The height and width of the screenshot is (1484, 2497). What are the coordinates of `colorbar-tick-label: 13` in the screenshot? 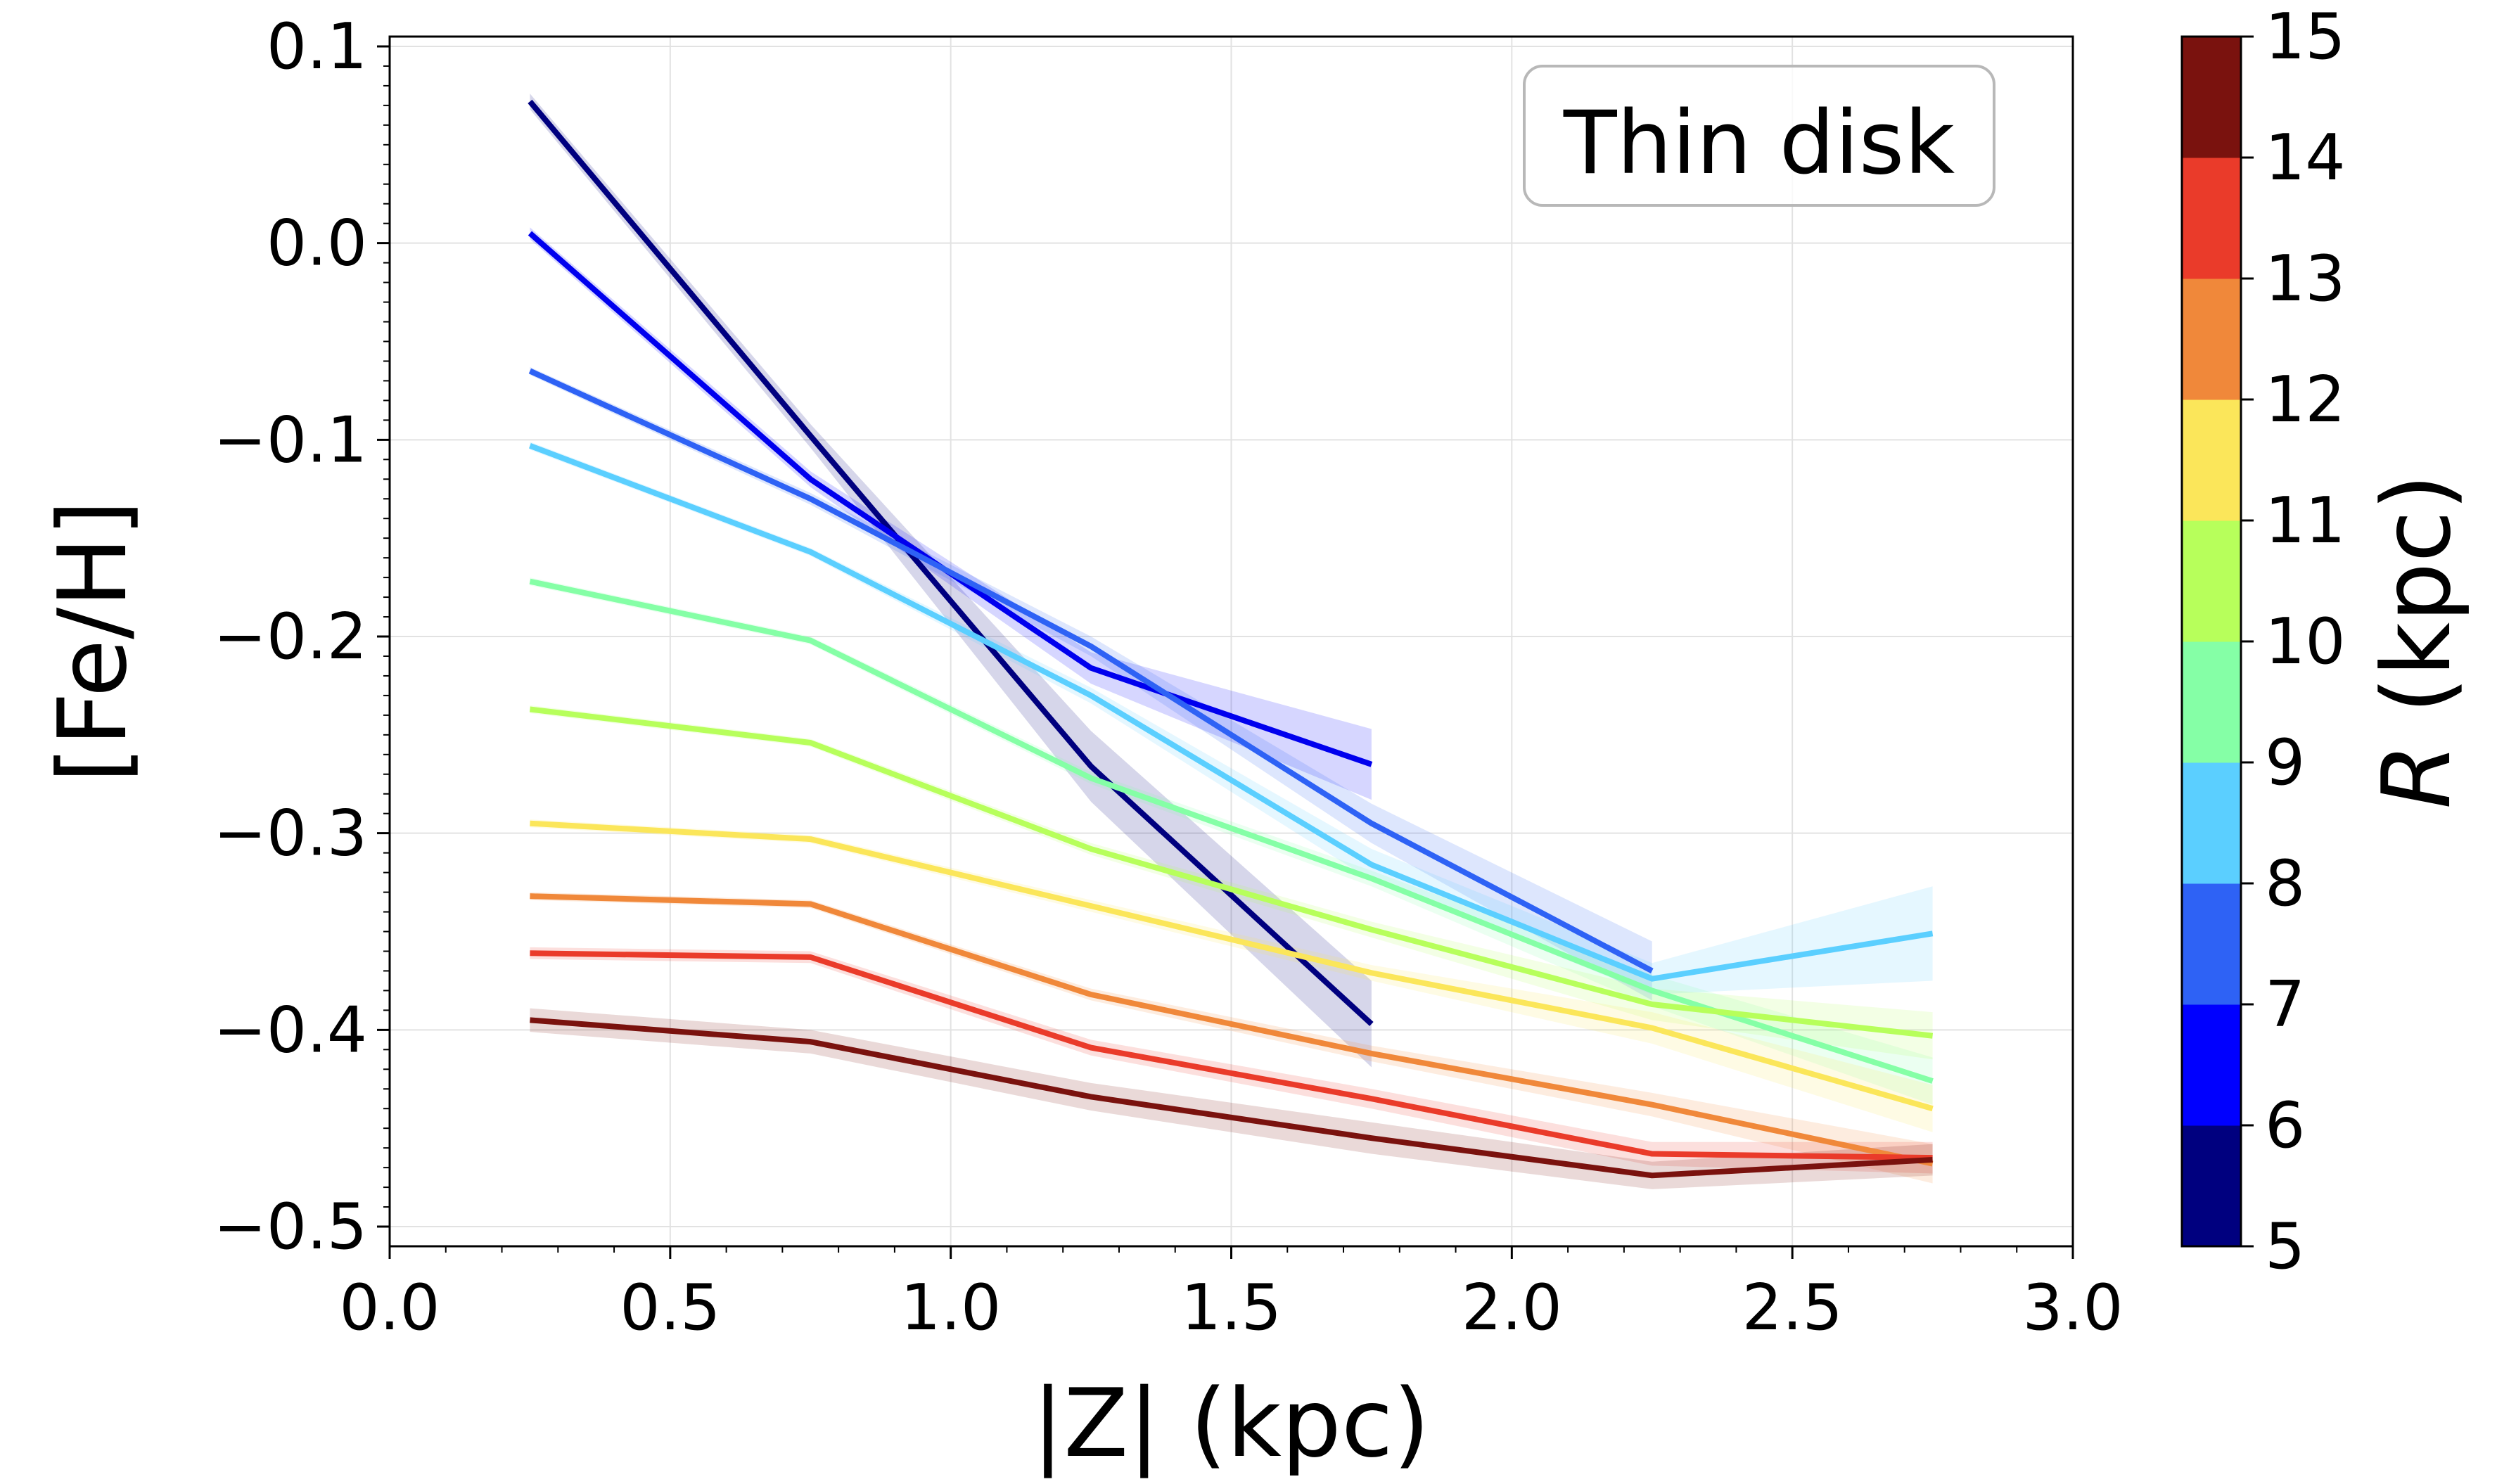 It's located at (2305, 279).